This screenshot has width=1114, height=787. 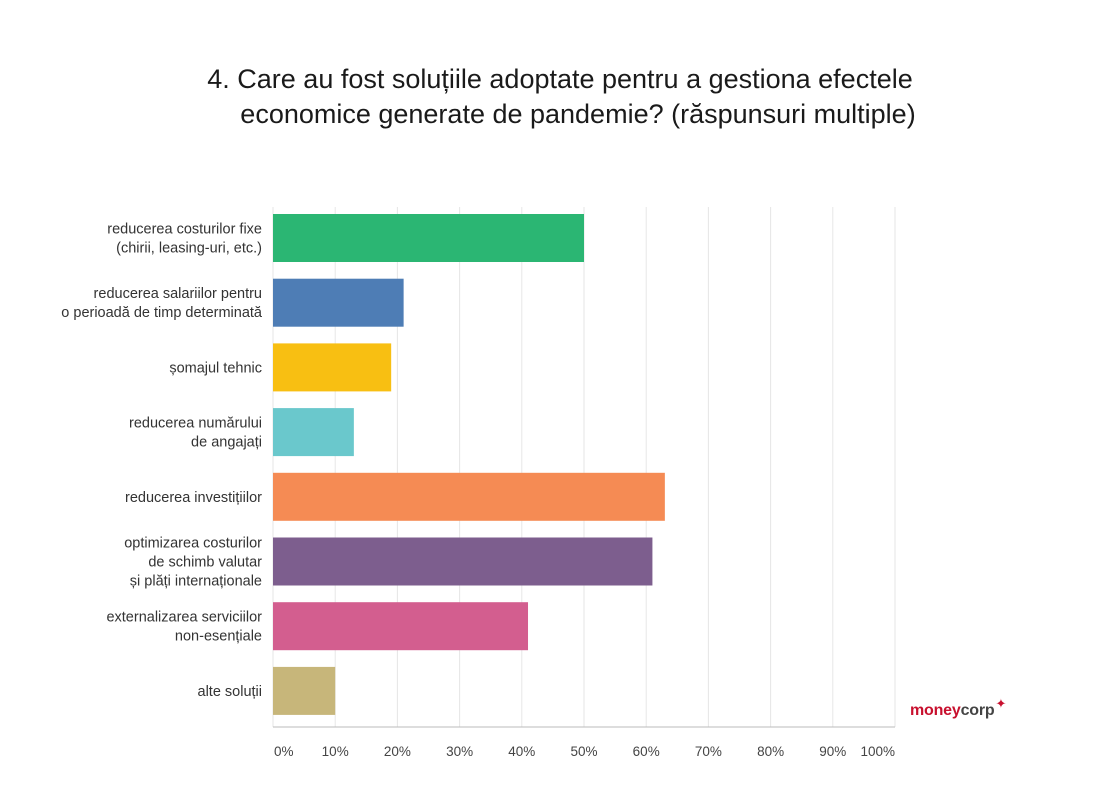 What do you see at coordinates (1001, 703) in the screenshot?
I see `logo-star-icon: ✦` at bounding box center [1001, 703].